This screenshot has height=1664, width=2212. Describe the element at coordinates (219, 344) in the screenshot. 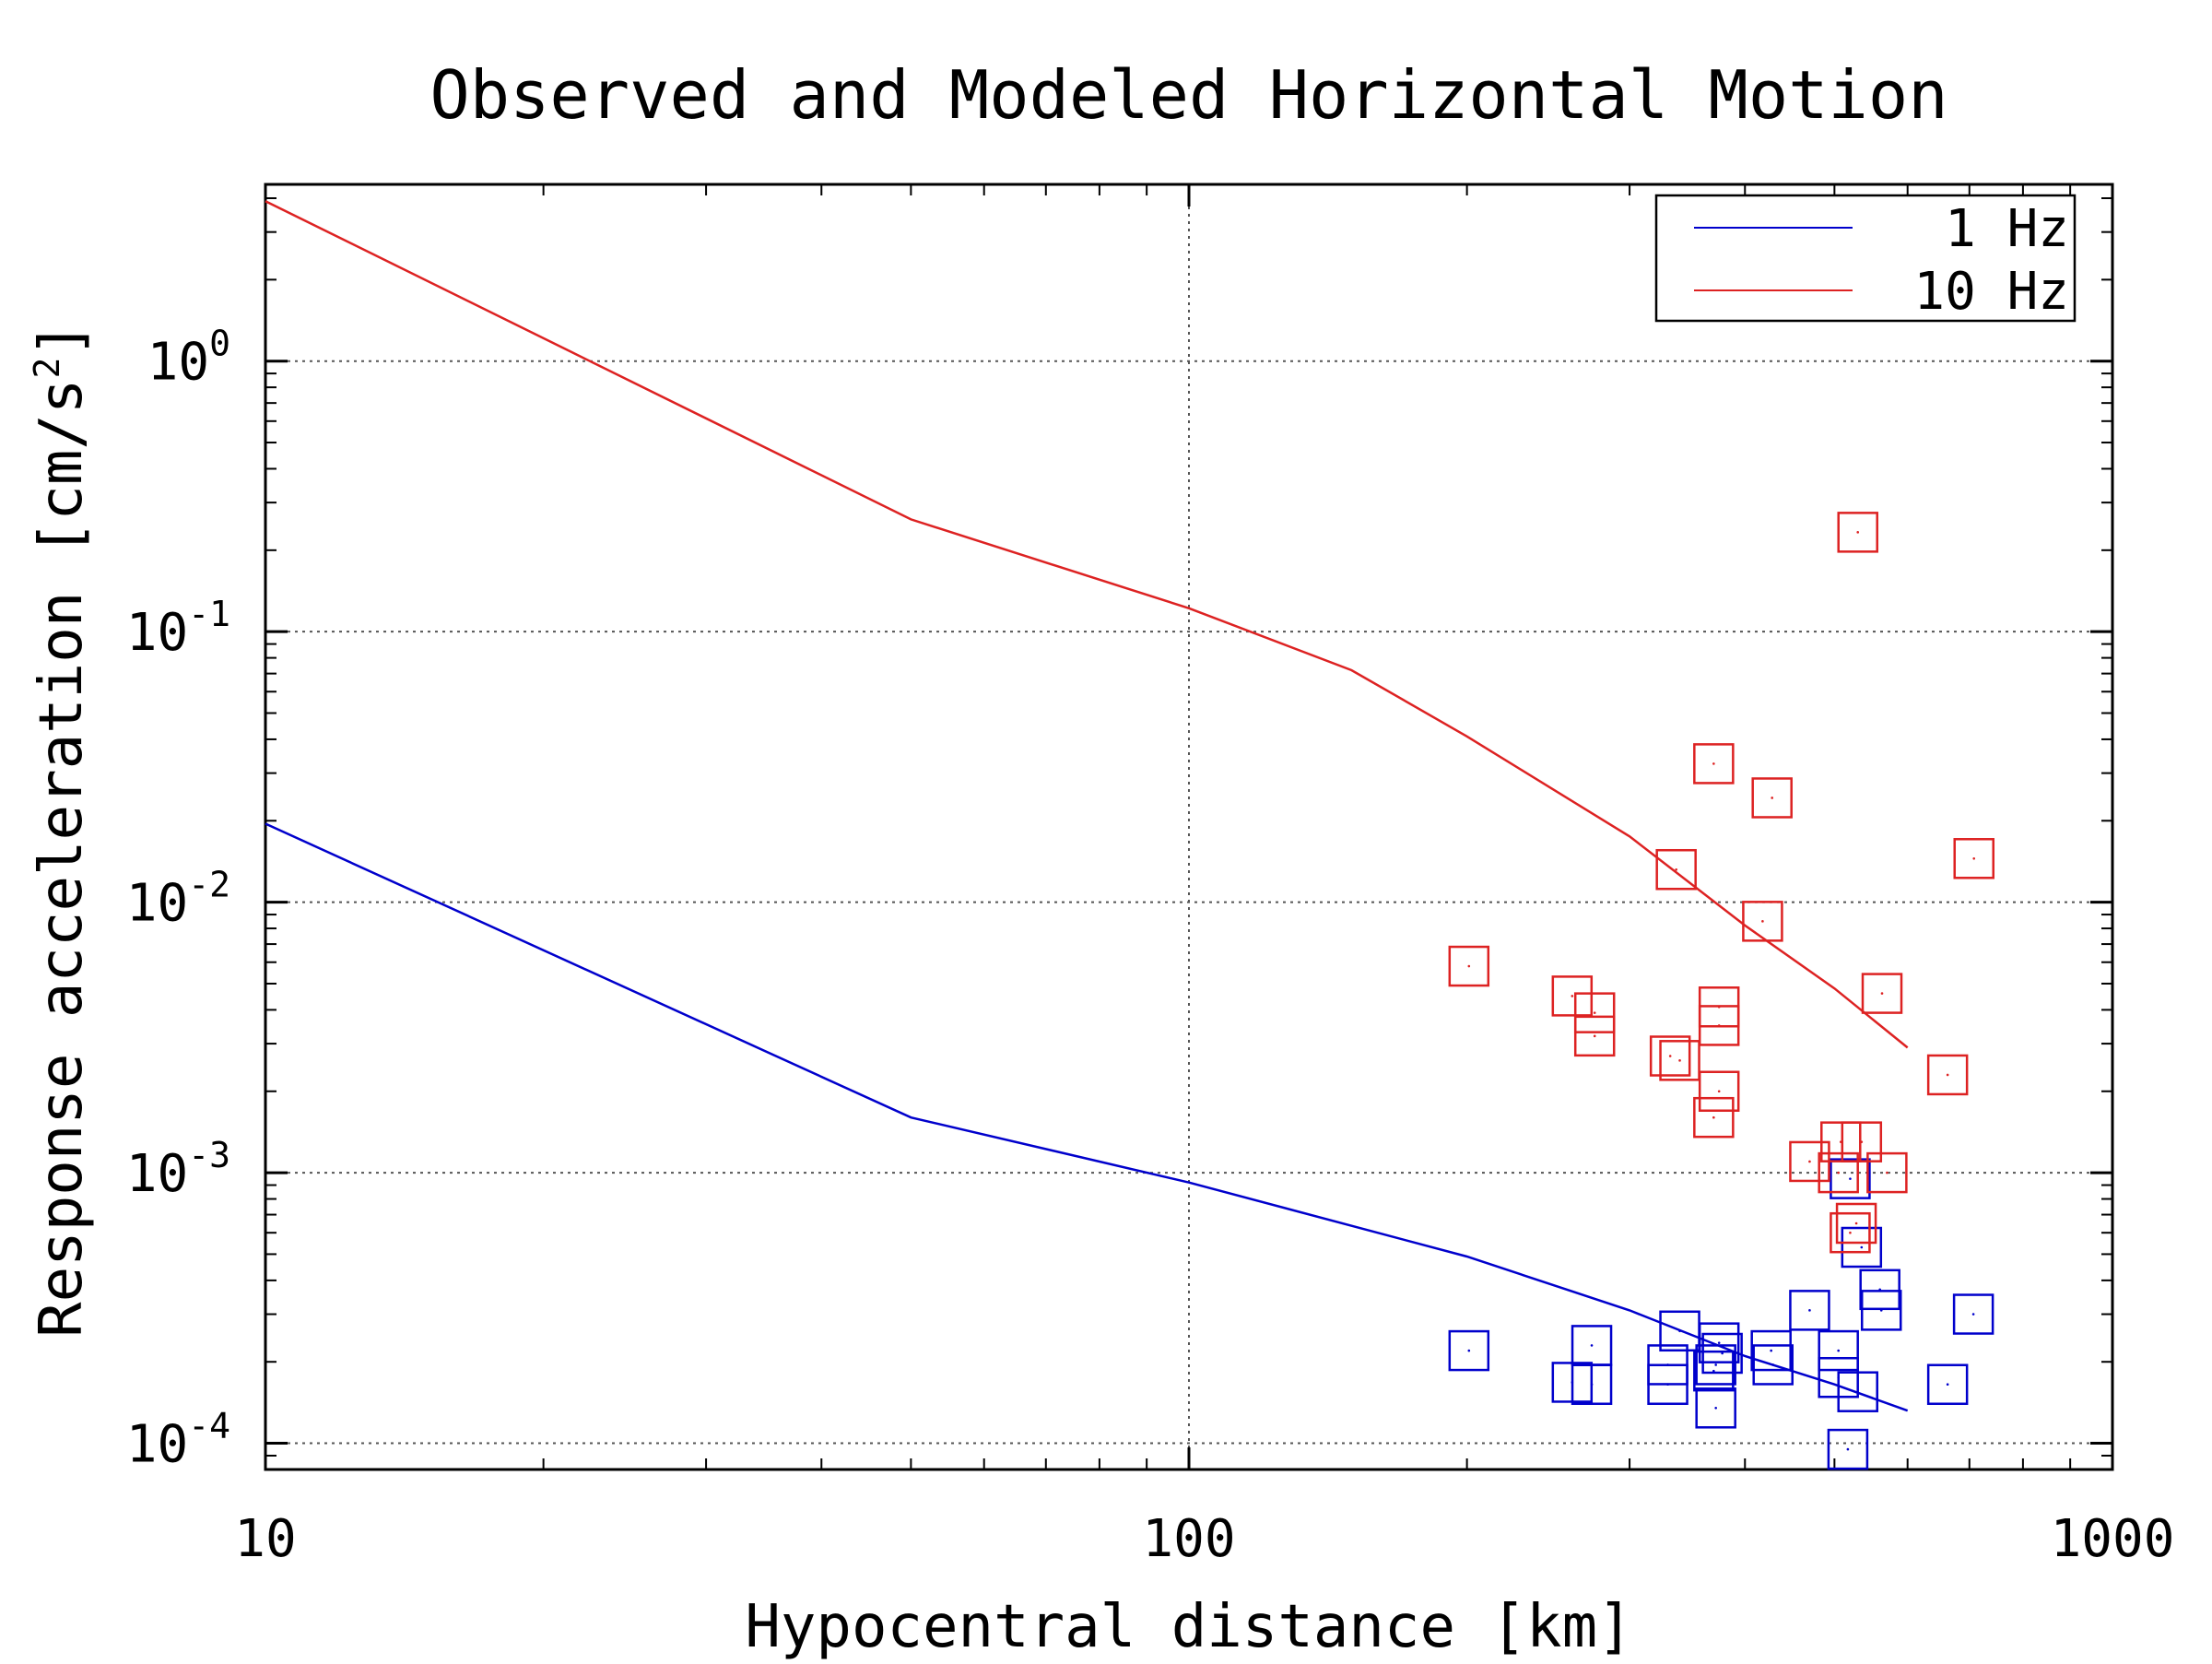

I see `y-tick-exponent: 0` at that location.